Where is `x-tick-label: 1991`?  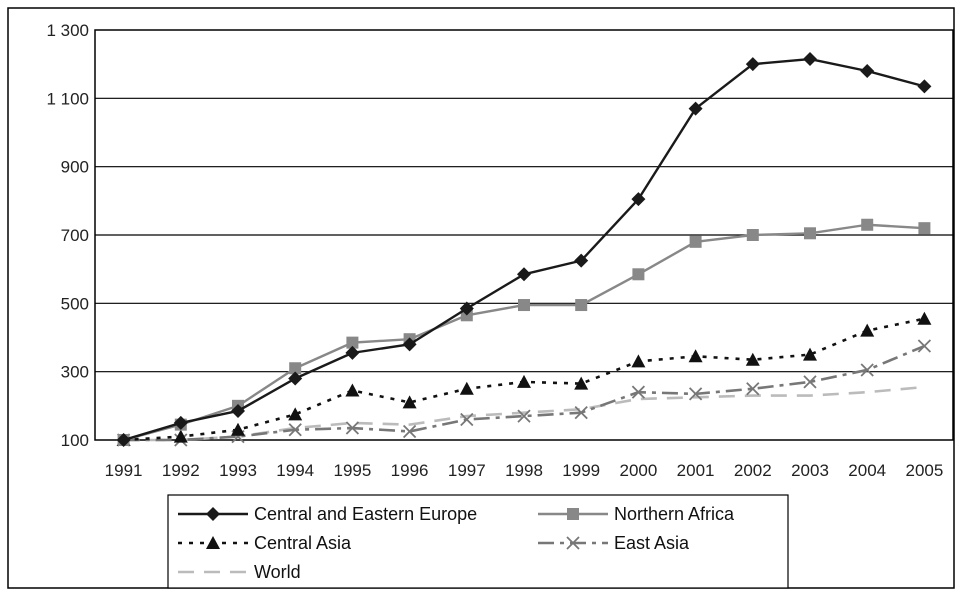 x-tick-label: 1991 is located at coordinates (124, 470).